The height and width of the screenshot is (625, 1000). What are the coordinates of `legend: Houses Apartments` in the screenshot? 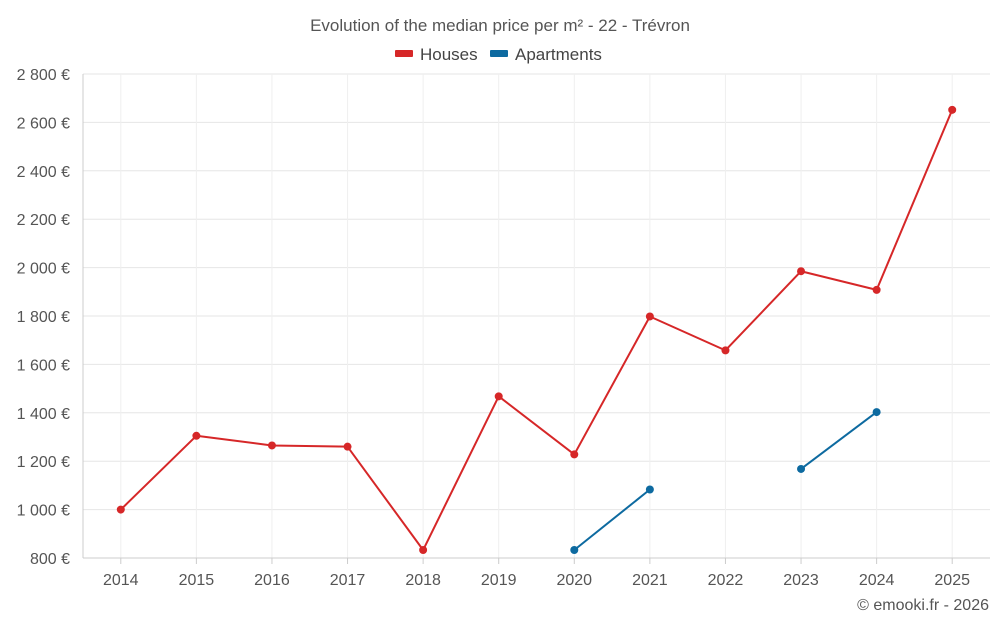 It's located at (498, 54).